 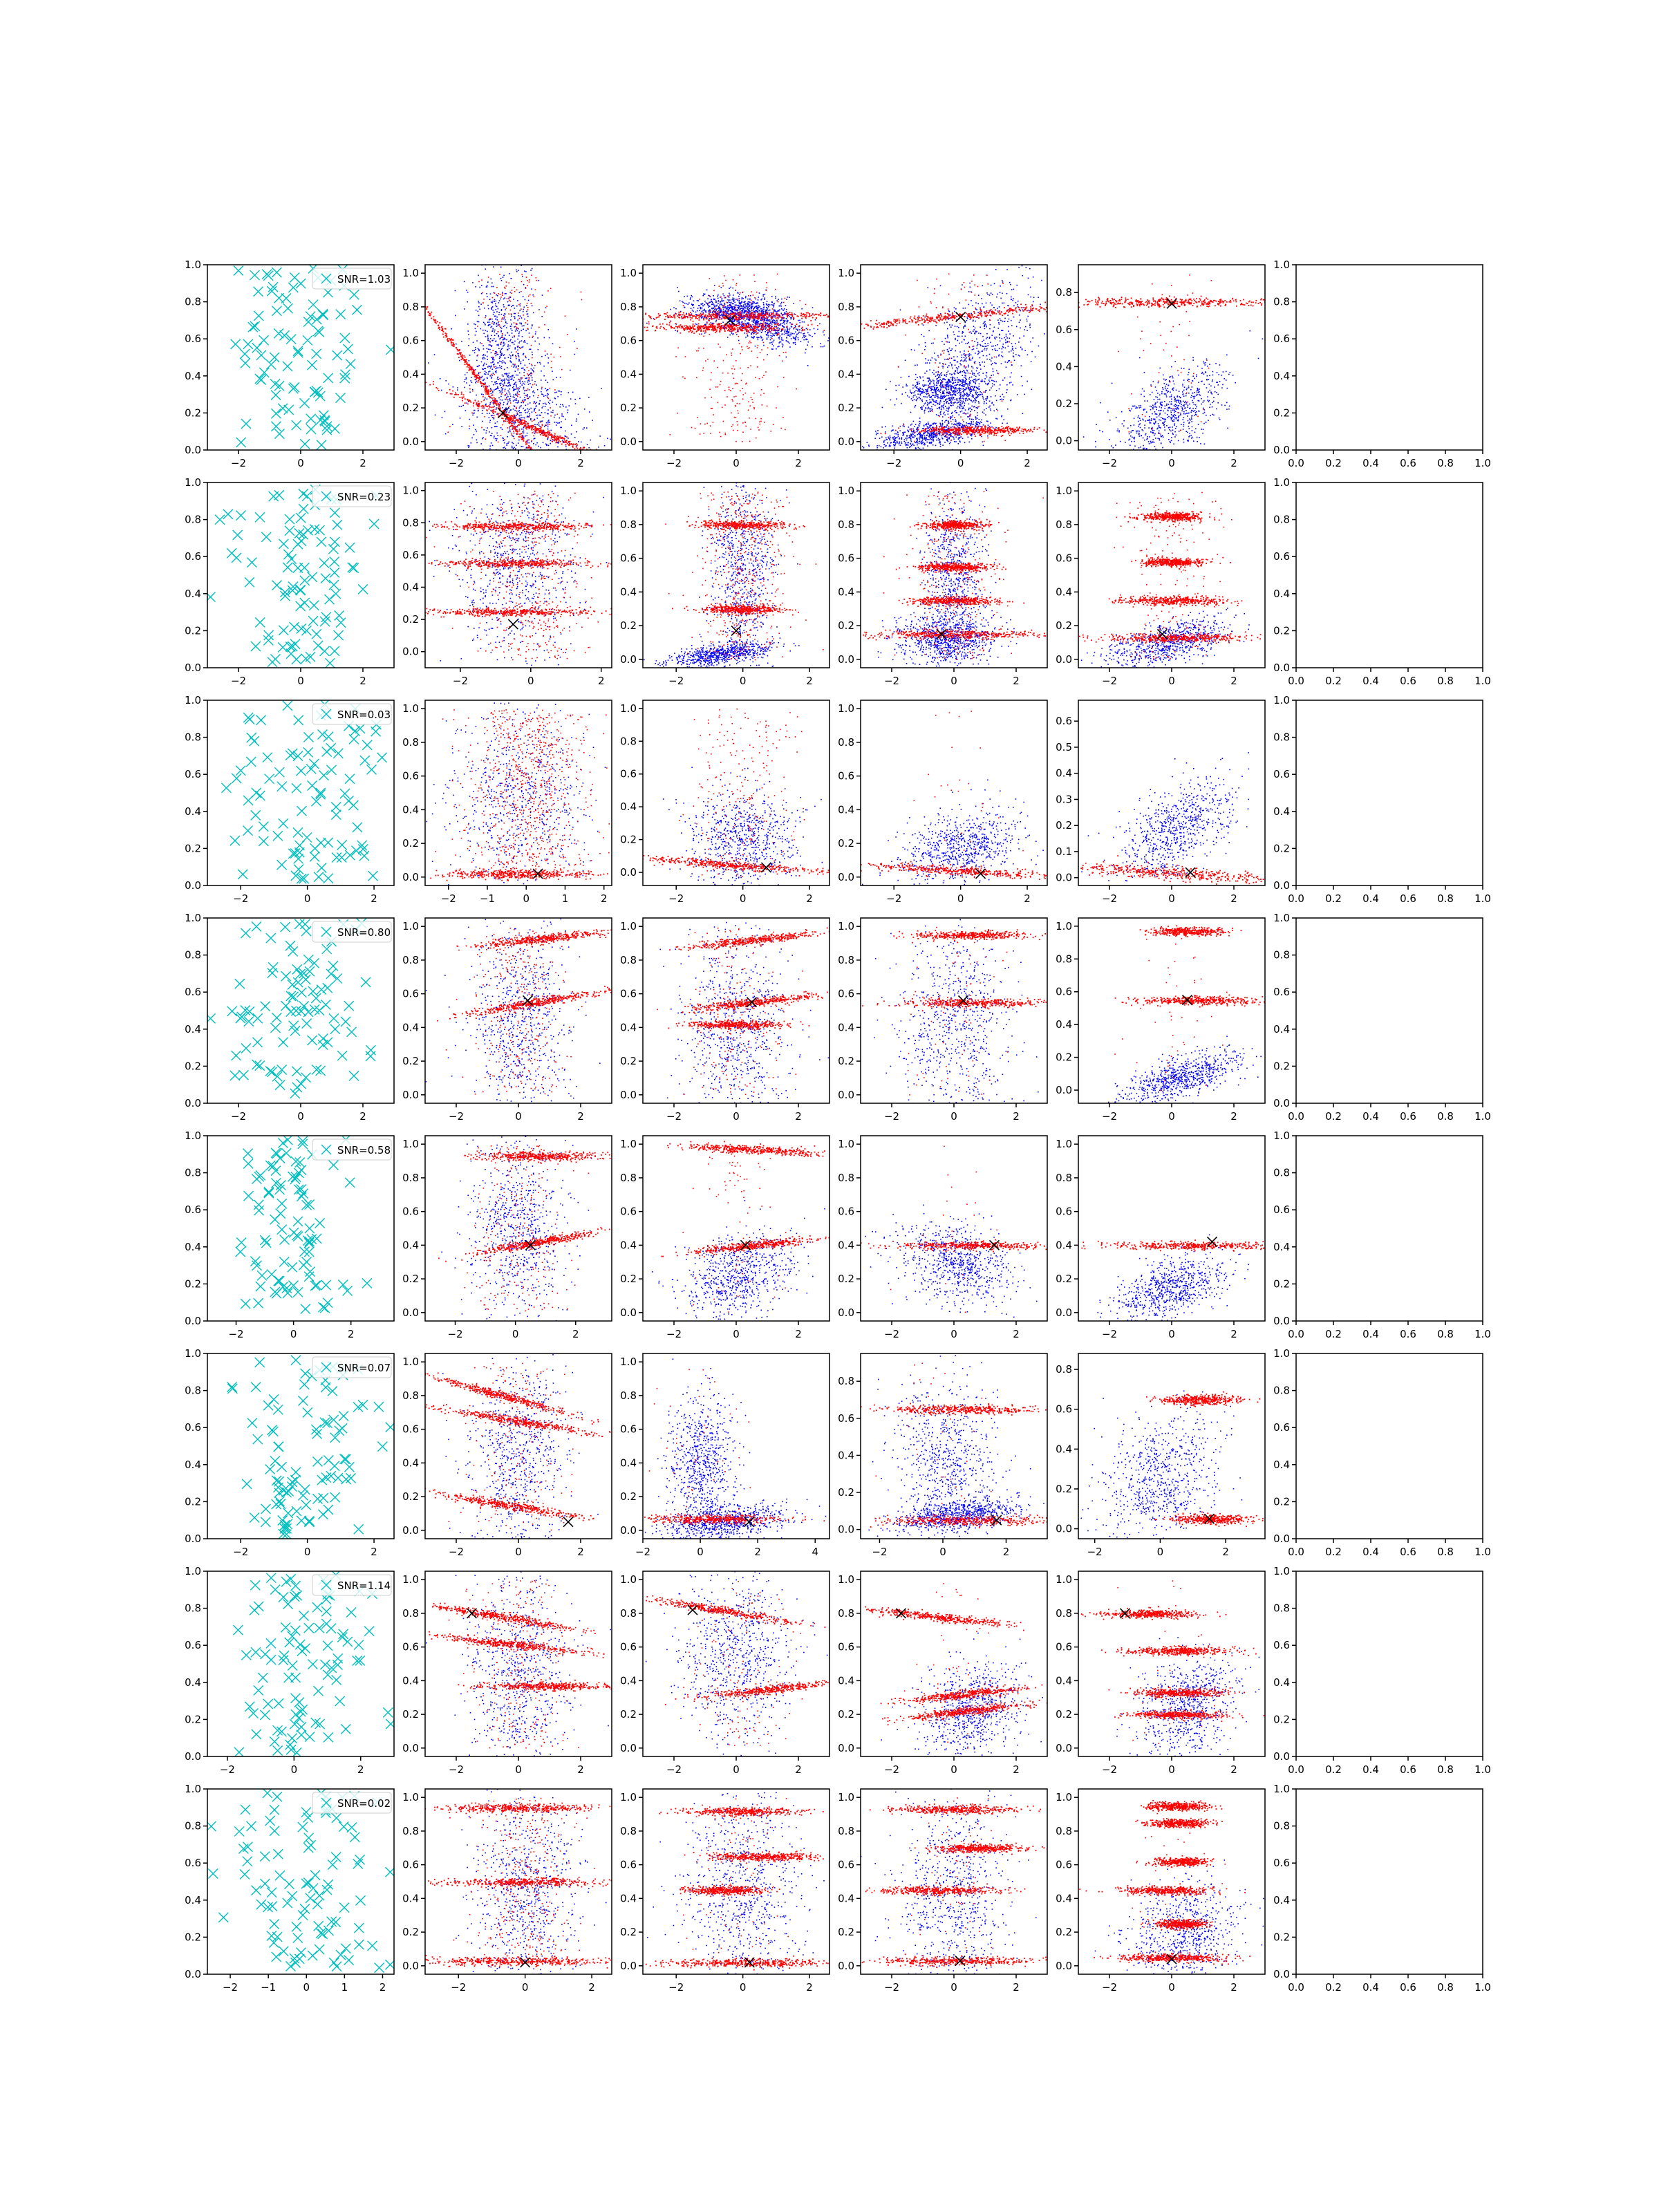 What do you see at coordinates (629, 441) in the screenshot?
I see `y-tick-label: 0.0` at bounding box center [629, 441].